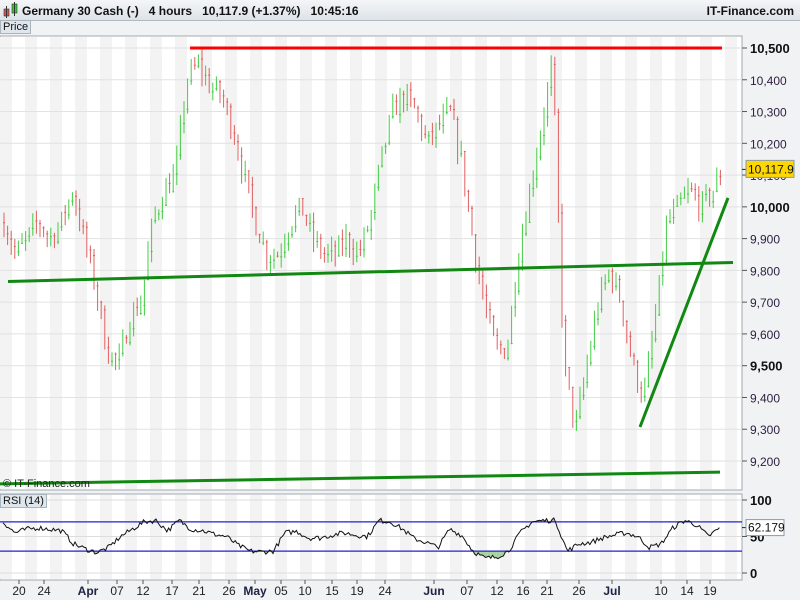  Describe the element at coordinates (765, 240) in the screenshot. I see `y-tick-label: 9,900` at that location.